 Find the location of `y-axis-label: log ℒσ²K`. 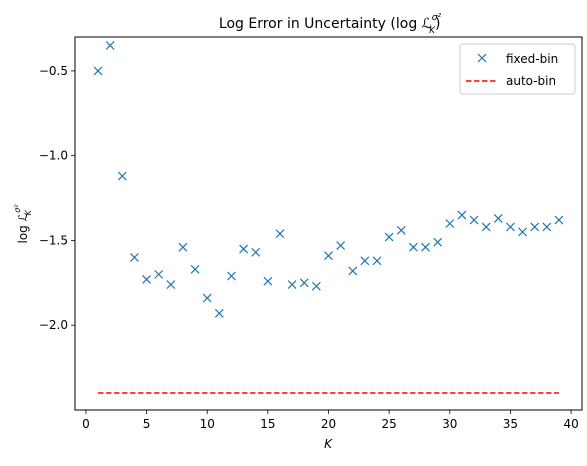

y-axis-label: log ℒσ²K is located at coordinates (23, 224).